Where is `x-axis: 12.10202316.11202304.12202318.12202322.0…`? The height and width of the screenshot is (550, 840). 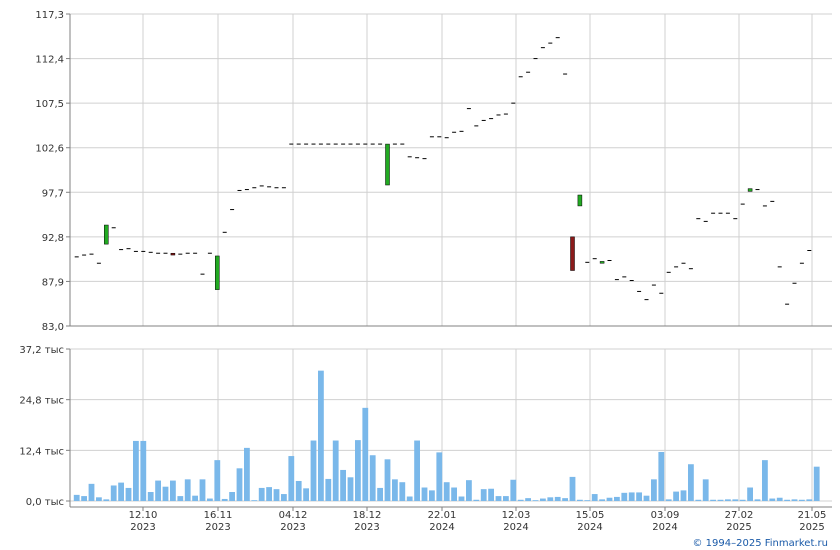 x-axis: 12.10202316.11202304.12202318.12202322.0… is located at coordinates (451, 519).